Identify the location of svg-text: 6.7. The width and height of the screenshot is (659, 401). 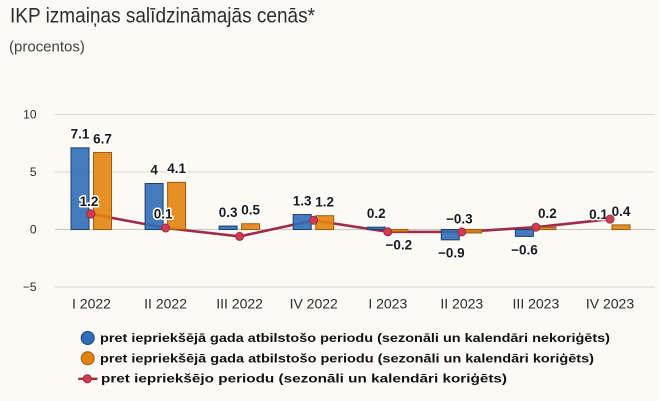
(102, 138).